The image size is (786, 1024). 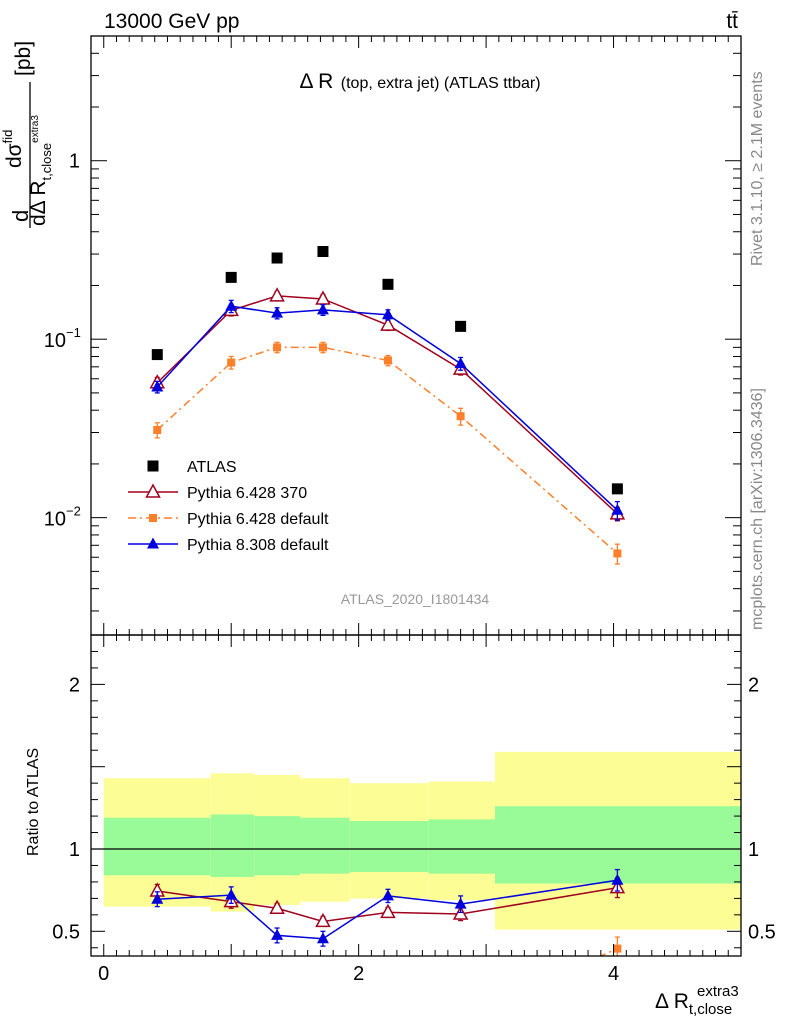 What do you see at coordinates (762, 932) in the screenshot?
I see `ratio-y-tick-label-right: 0.5` at bounding box center [762, 932].